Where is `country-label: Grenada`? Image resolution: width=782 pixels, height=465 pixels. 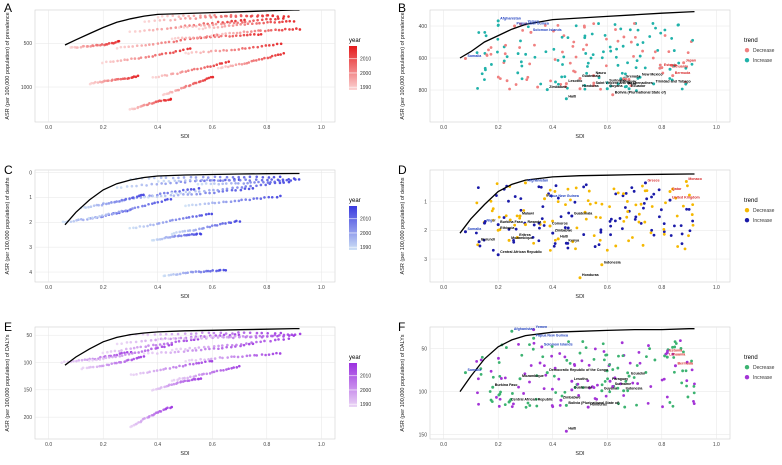 country-label: Grenada is located at coordinates (634, 76).